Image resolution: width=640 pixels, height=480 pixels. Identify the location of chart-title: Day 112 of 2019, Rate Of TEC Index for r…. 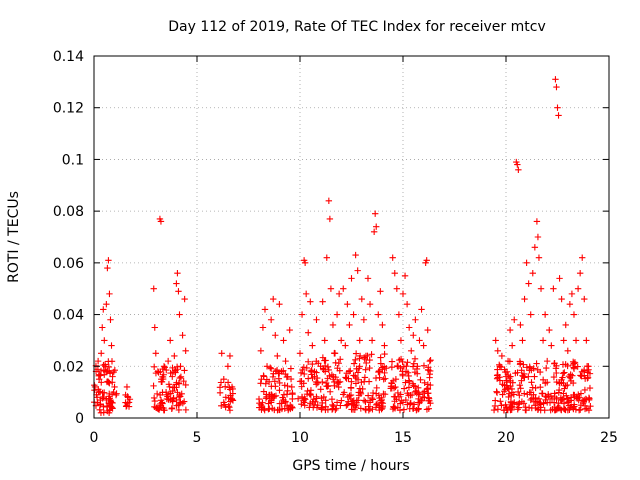
(356, 27).